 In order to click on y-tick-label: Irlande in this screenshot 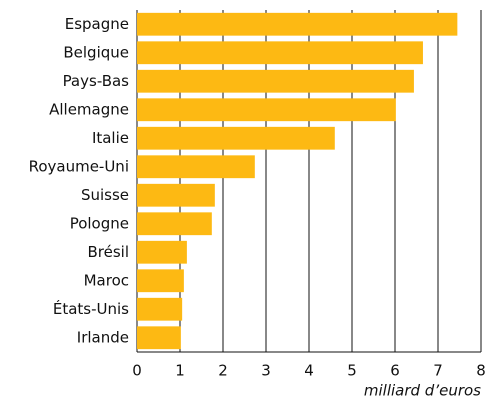, I will do `click(103, 337)`.